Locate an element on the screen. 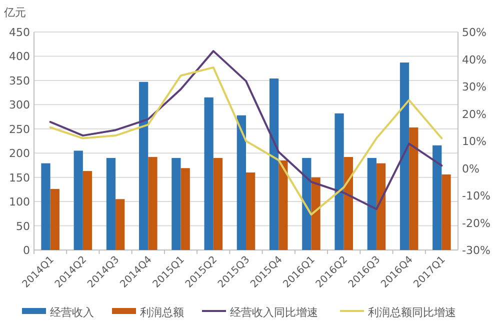 The height and width of the screenshot is (330, 500). y-tick-label: 50 is located at coordinates (23, 226).